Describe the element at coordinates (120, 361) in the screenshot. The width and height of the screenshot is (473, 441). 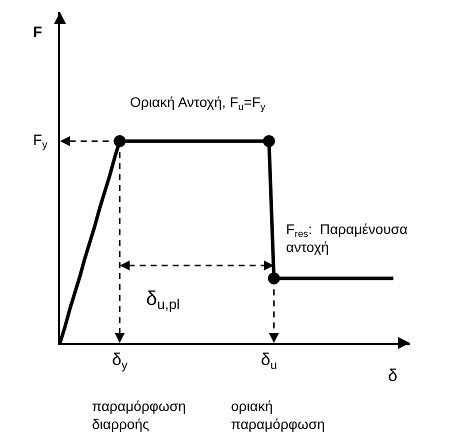
I see `x-tick-label: δ$_{y}$` at that location.